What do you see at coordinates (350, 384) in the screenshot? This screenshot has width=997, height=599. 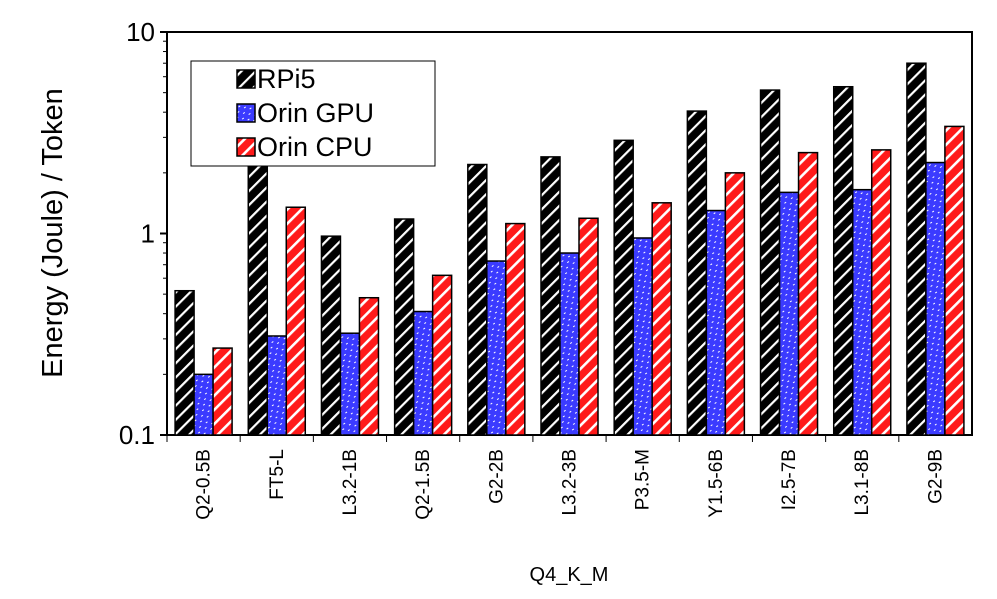 I see `bar-orin-gpu-l3-2-1b` at bounding box center [350, 384].